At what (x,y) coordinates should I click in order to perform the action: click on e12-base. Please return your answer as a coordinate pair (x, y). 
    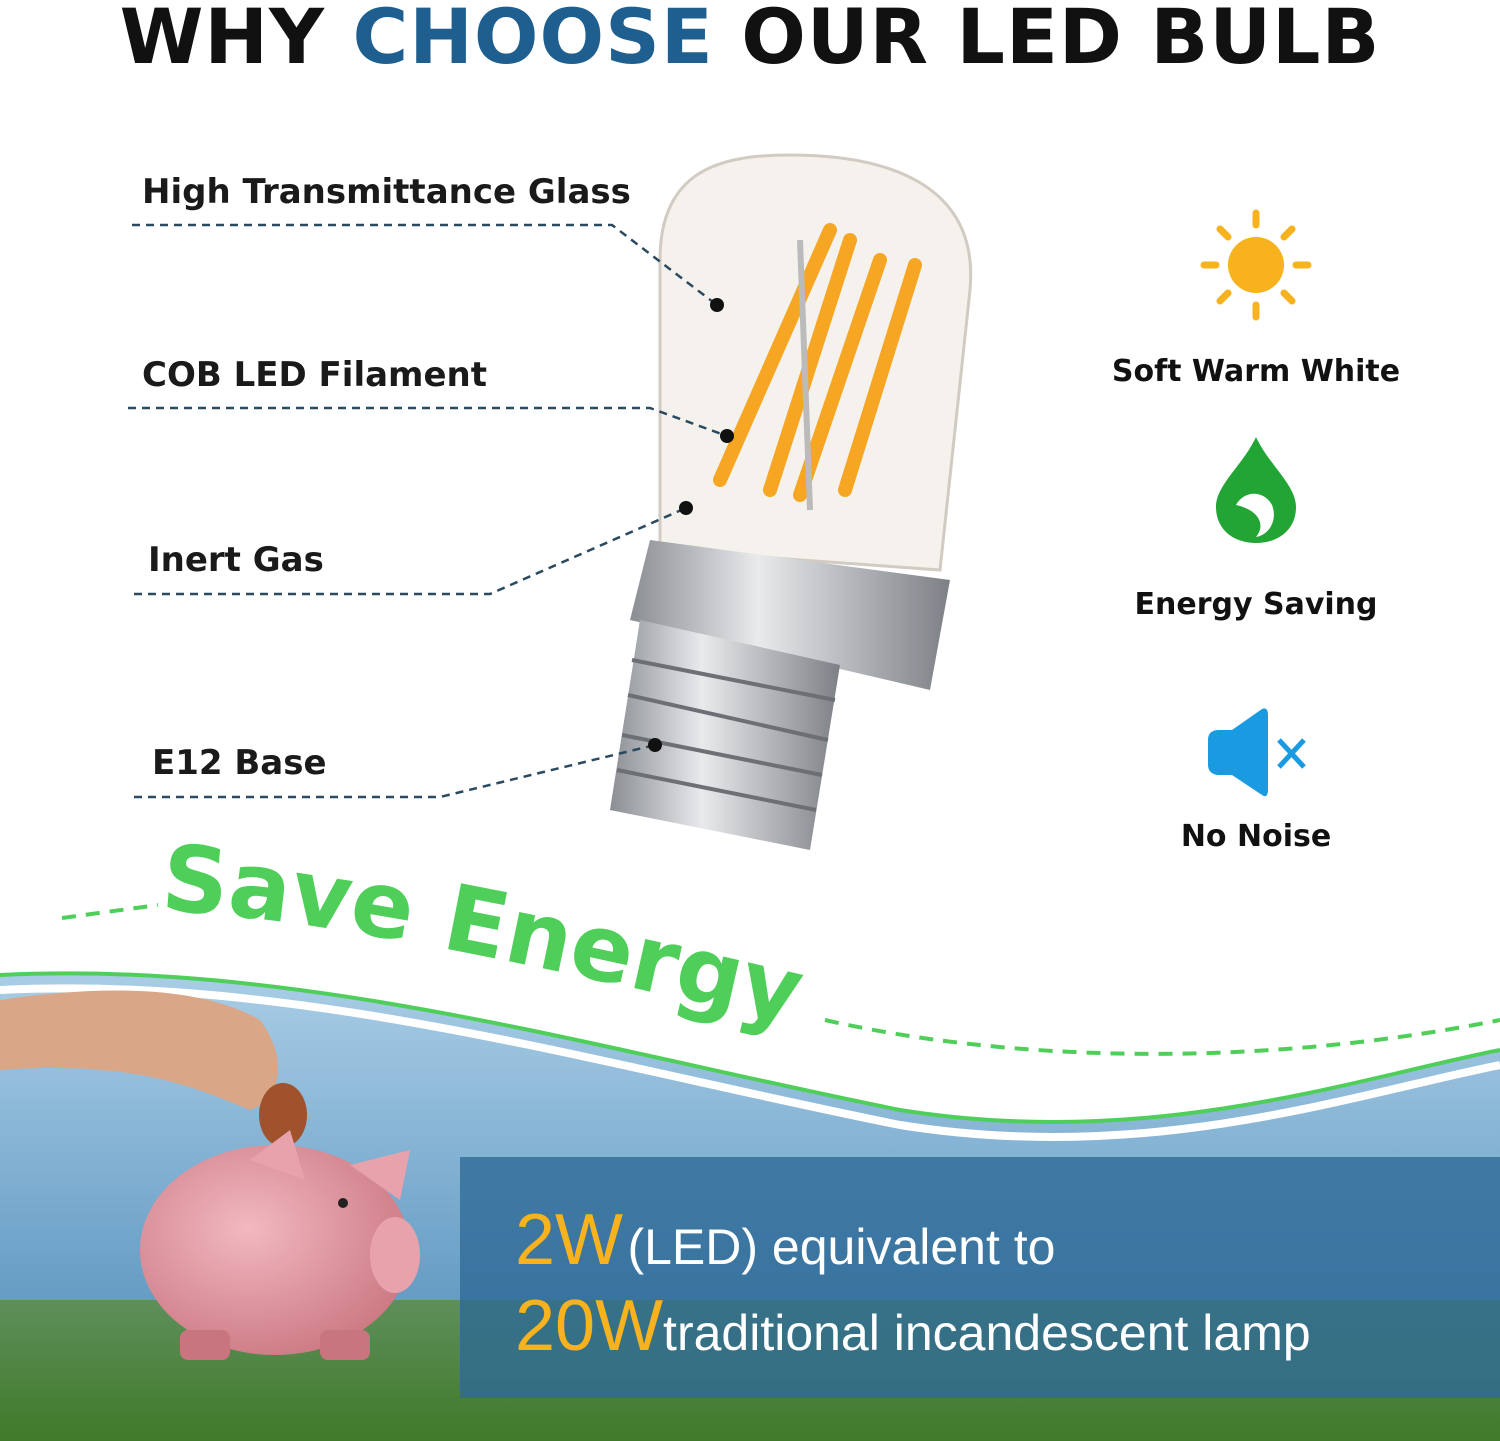
    Looking at the image, I should click on (725, 735).